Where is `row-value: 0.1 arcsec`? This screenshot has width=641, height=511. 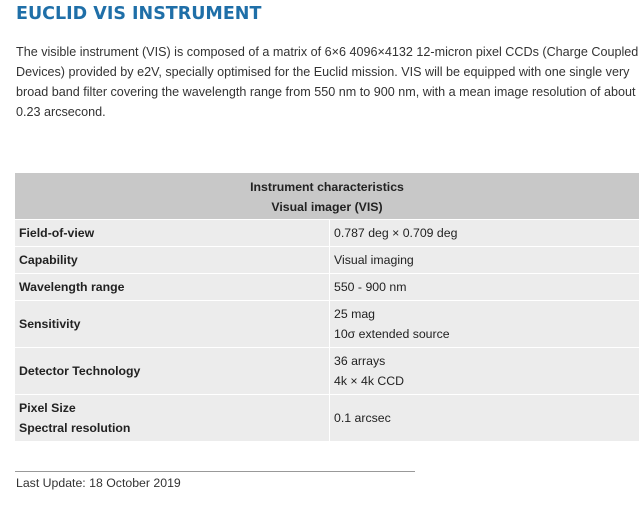 row-value: 0.1 arcsec is located at coordinates (484, 417).